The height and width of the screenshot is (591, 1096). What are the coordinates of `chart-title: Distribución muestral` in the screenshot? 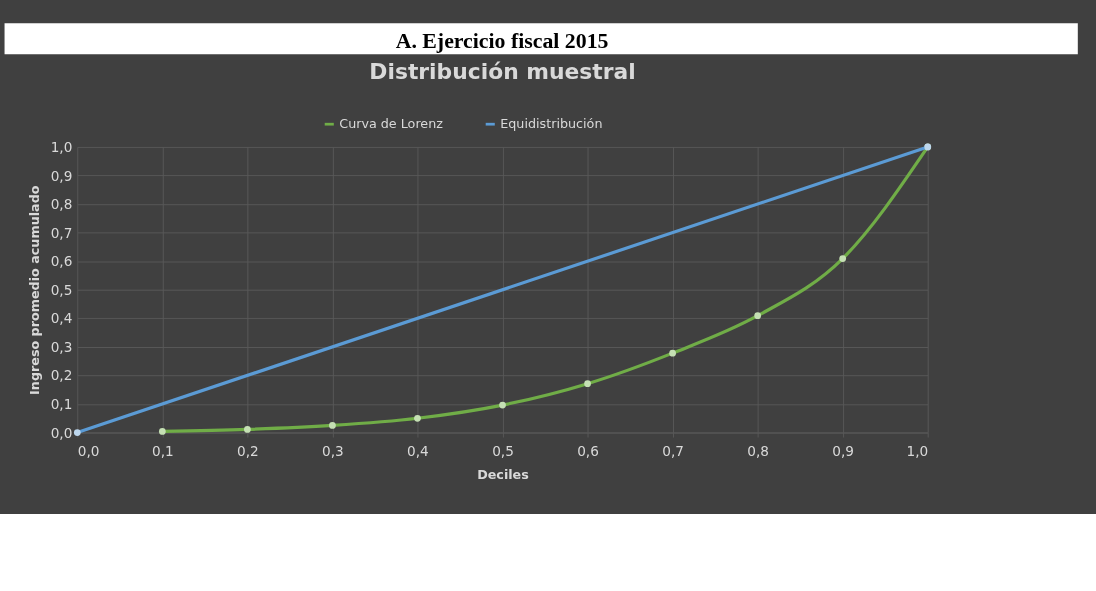 It's located at (502, 71).